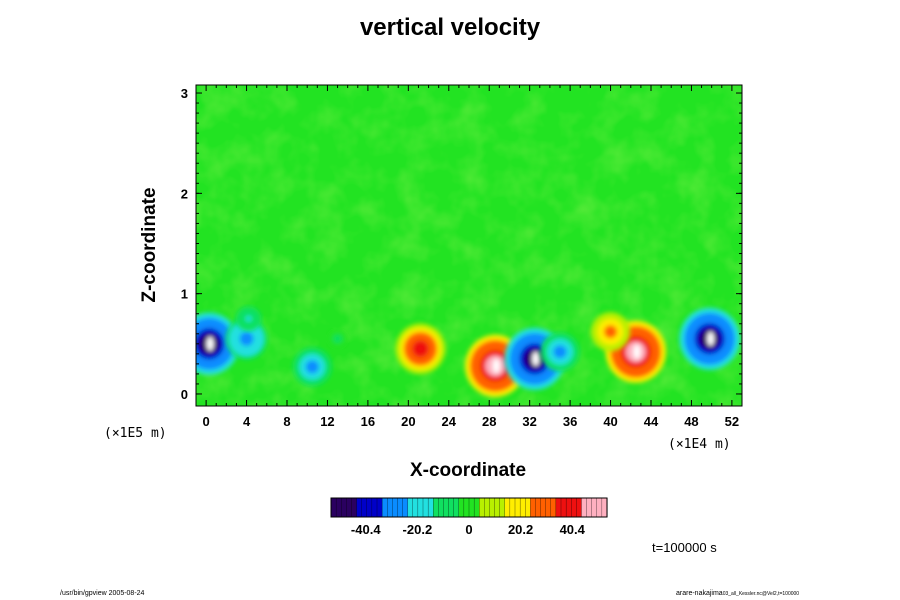 The width and height of the screenshot is (900, 600). What do you see at coordinates (368, 421) in the screenshot?
I see `x-tick-label: 16` at bounding box center [368, 421].